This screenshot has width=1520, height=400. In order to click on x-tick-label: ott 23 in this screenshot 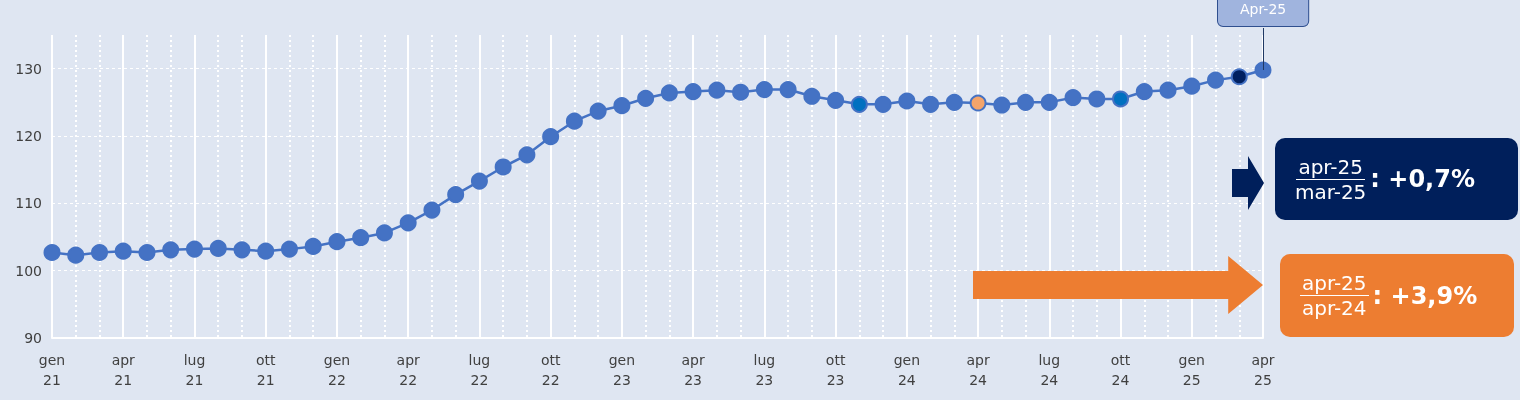, I will do `click(835, 370)`.